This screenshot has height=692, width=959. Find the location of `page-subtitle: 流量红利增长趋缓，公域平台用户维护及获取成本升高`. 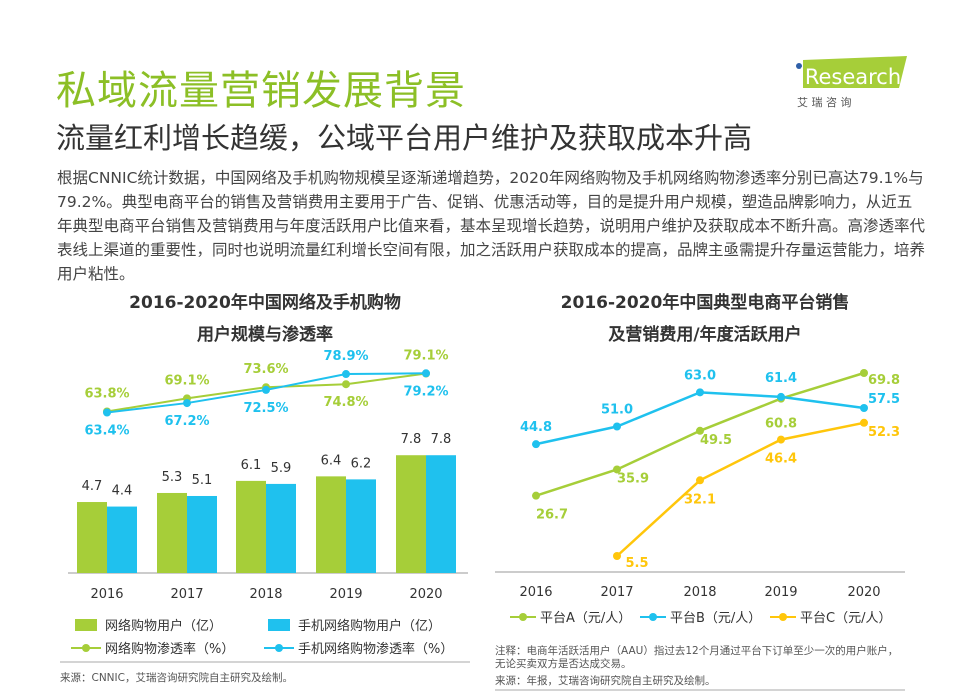

page-subtitle: 流量红利增长趋缓，公域平台用户维护及获取成本升高 is located at coordinates (404, 138).